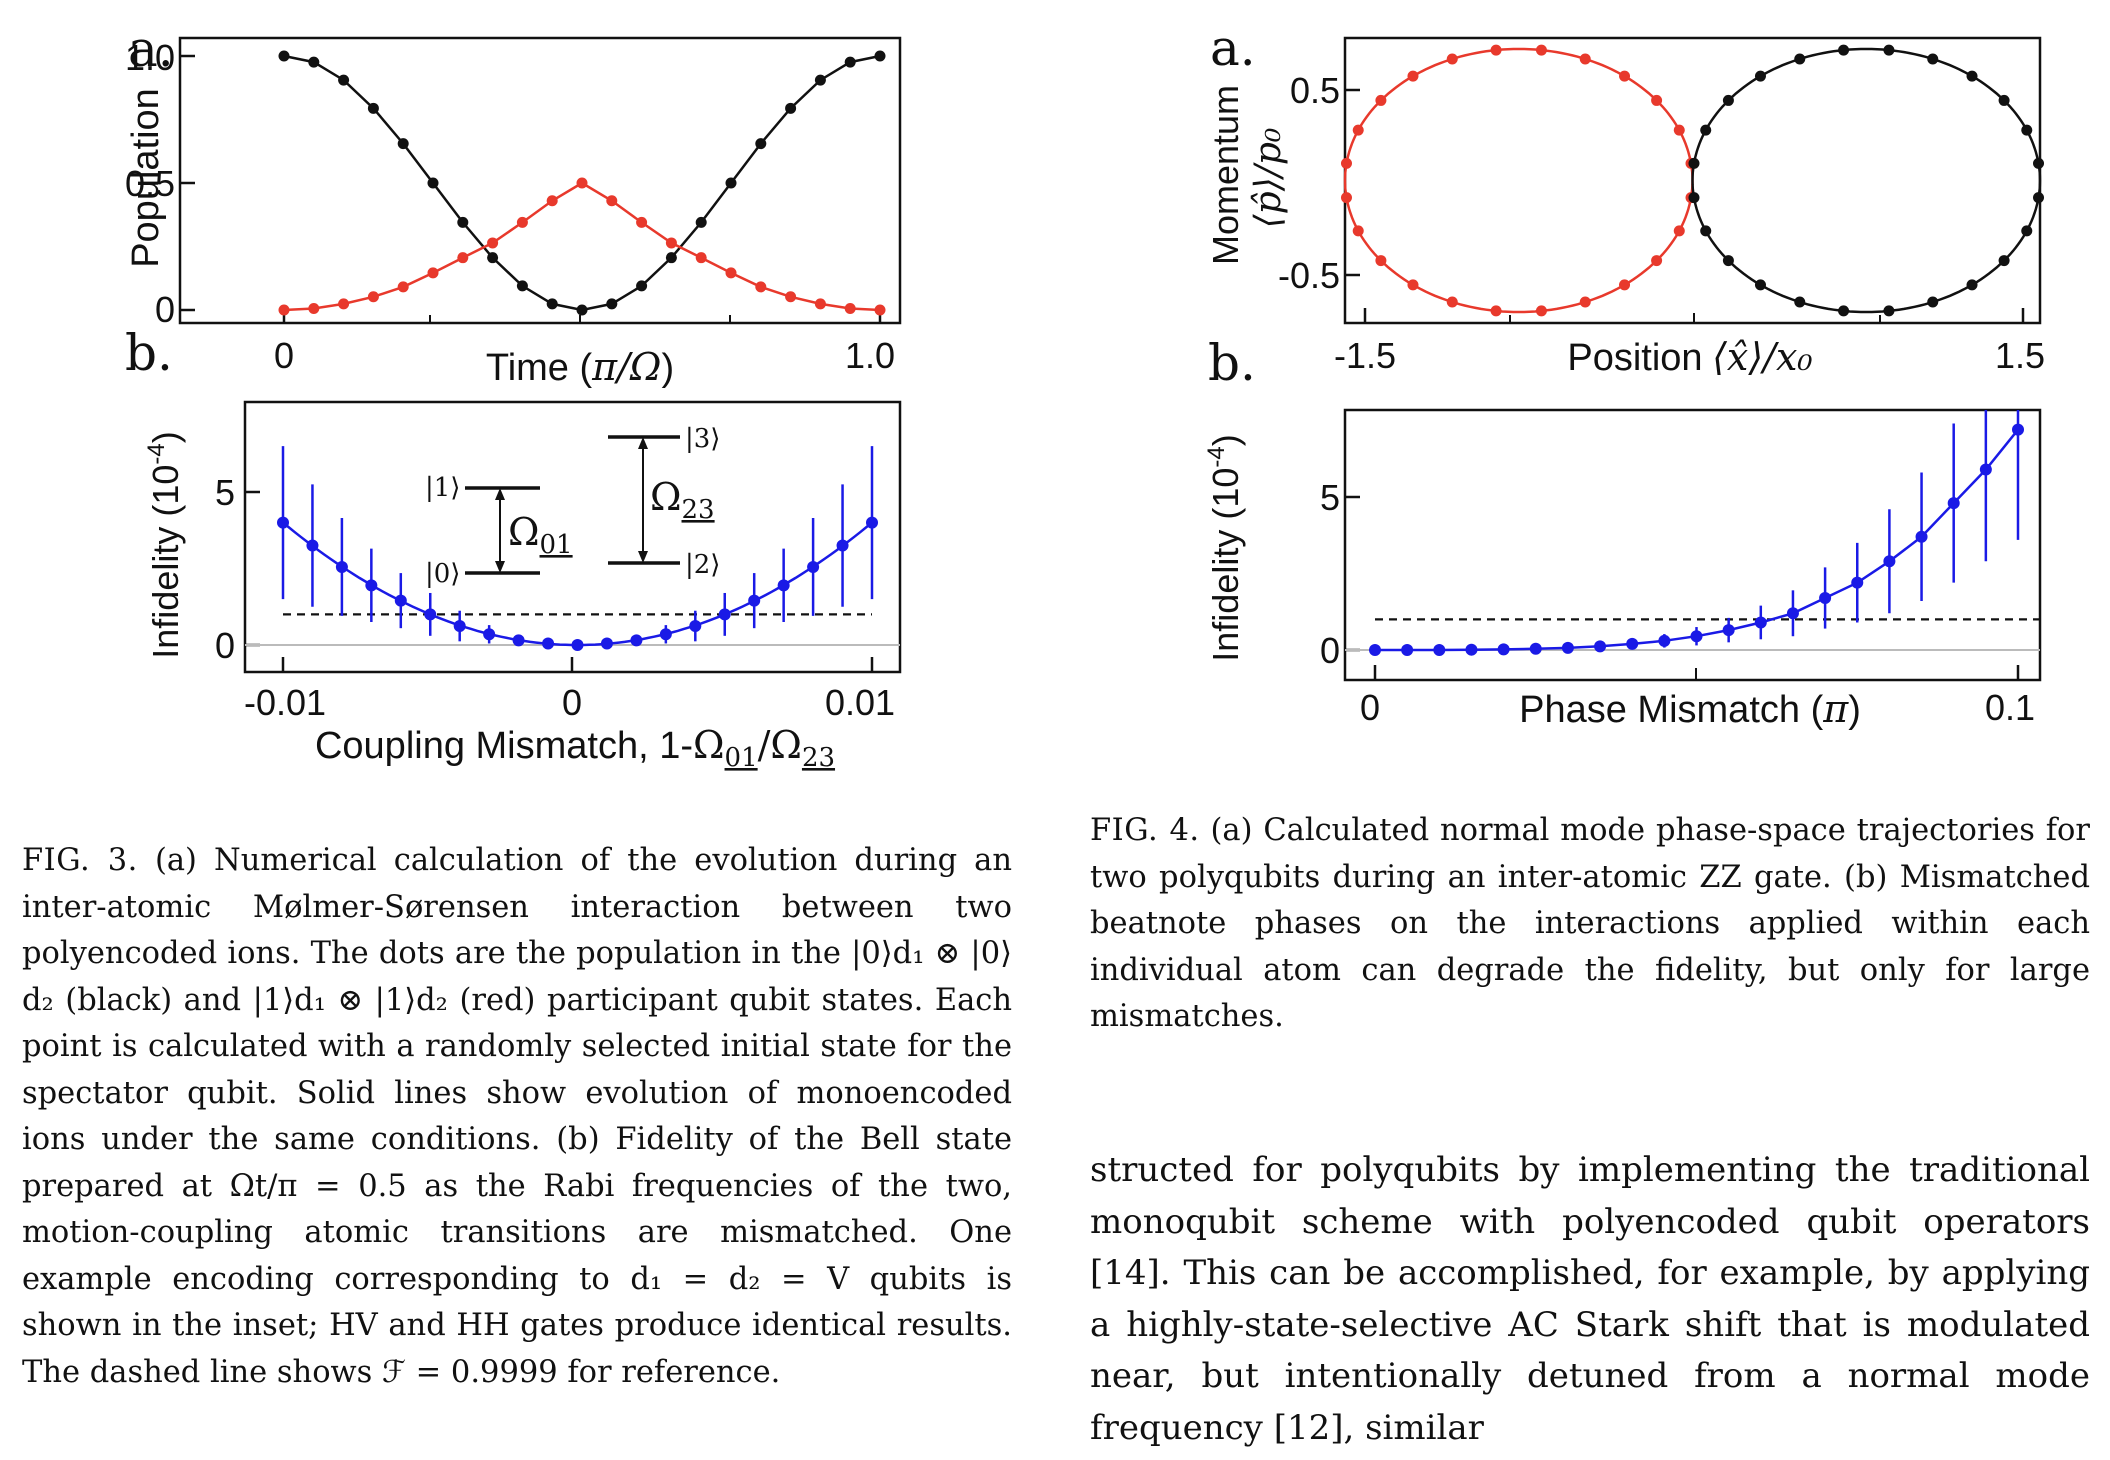 Image resolution: width=2110 pixels, height=1460 pixels. Describe the element at coordinates (1689, 357) in the screenshot. I see `fig4a-xlabel: Position ⟨x̂⟩/x₀` at that location.